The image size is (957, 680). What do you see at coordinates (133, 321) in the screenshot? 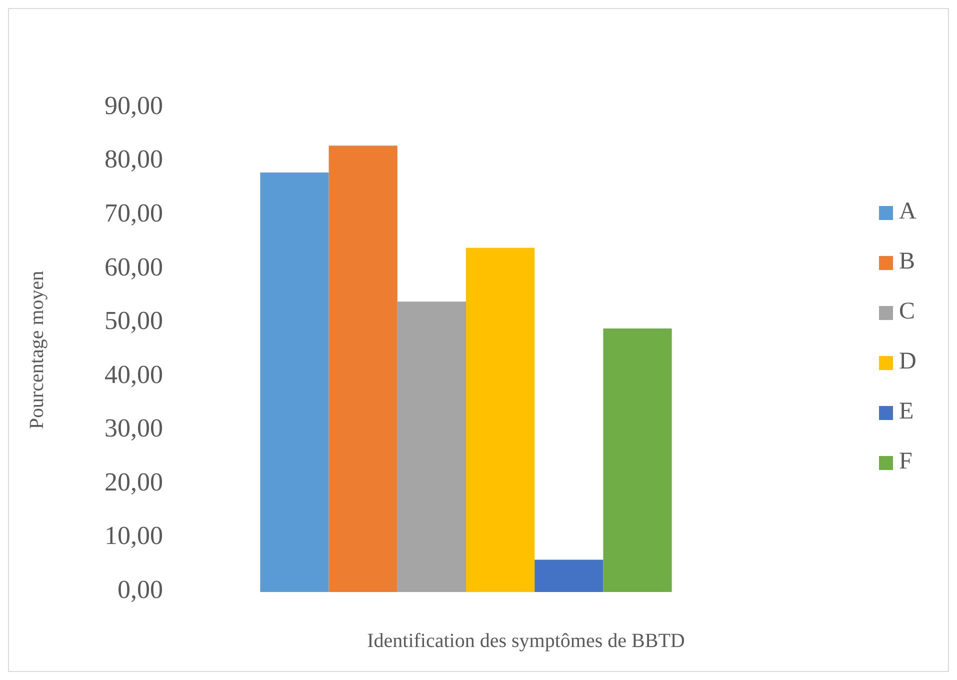
I see `y-tick-label: 50,00` at bounding box center [133, 321].